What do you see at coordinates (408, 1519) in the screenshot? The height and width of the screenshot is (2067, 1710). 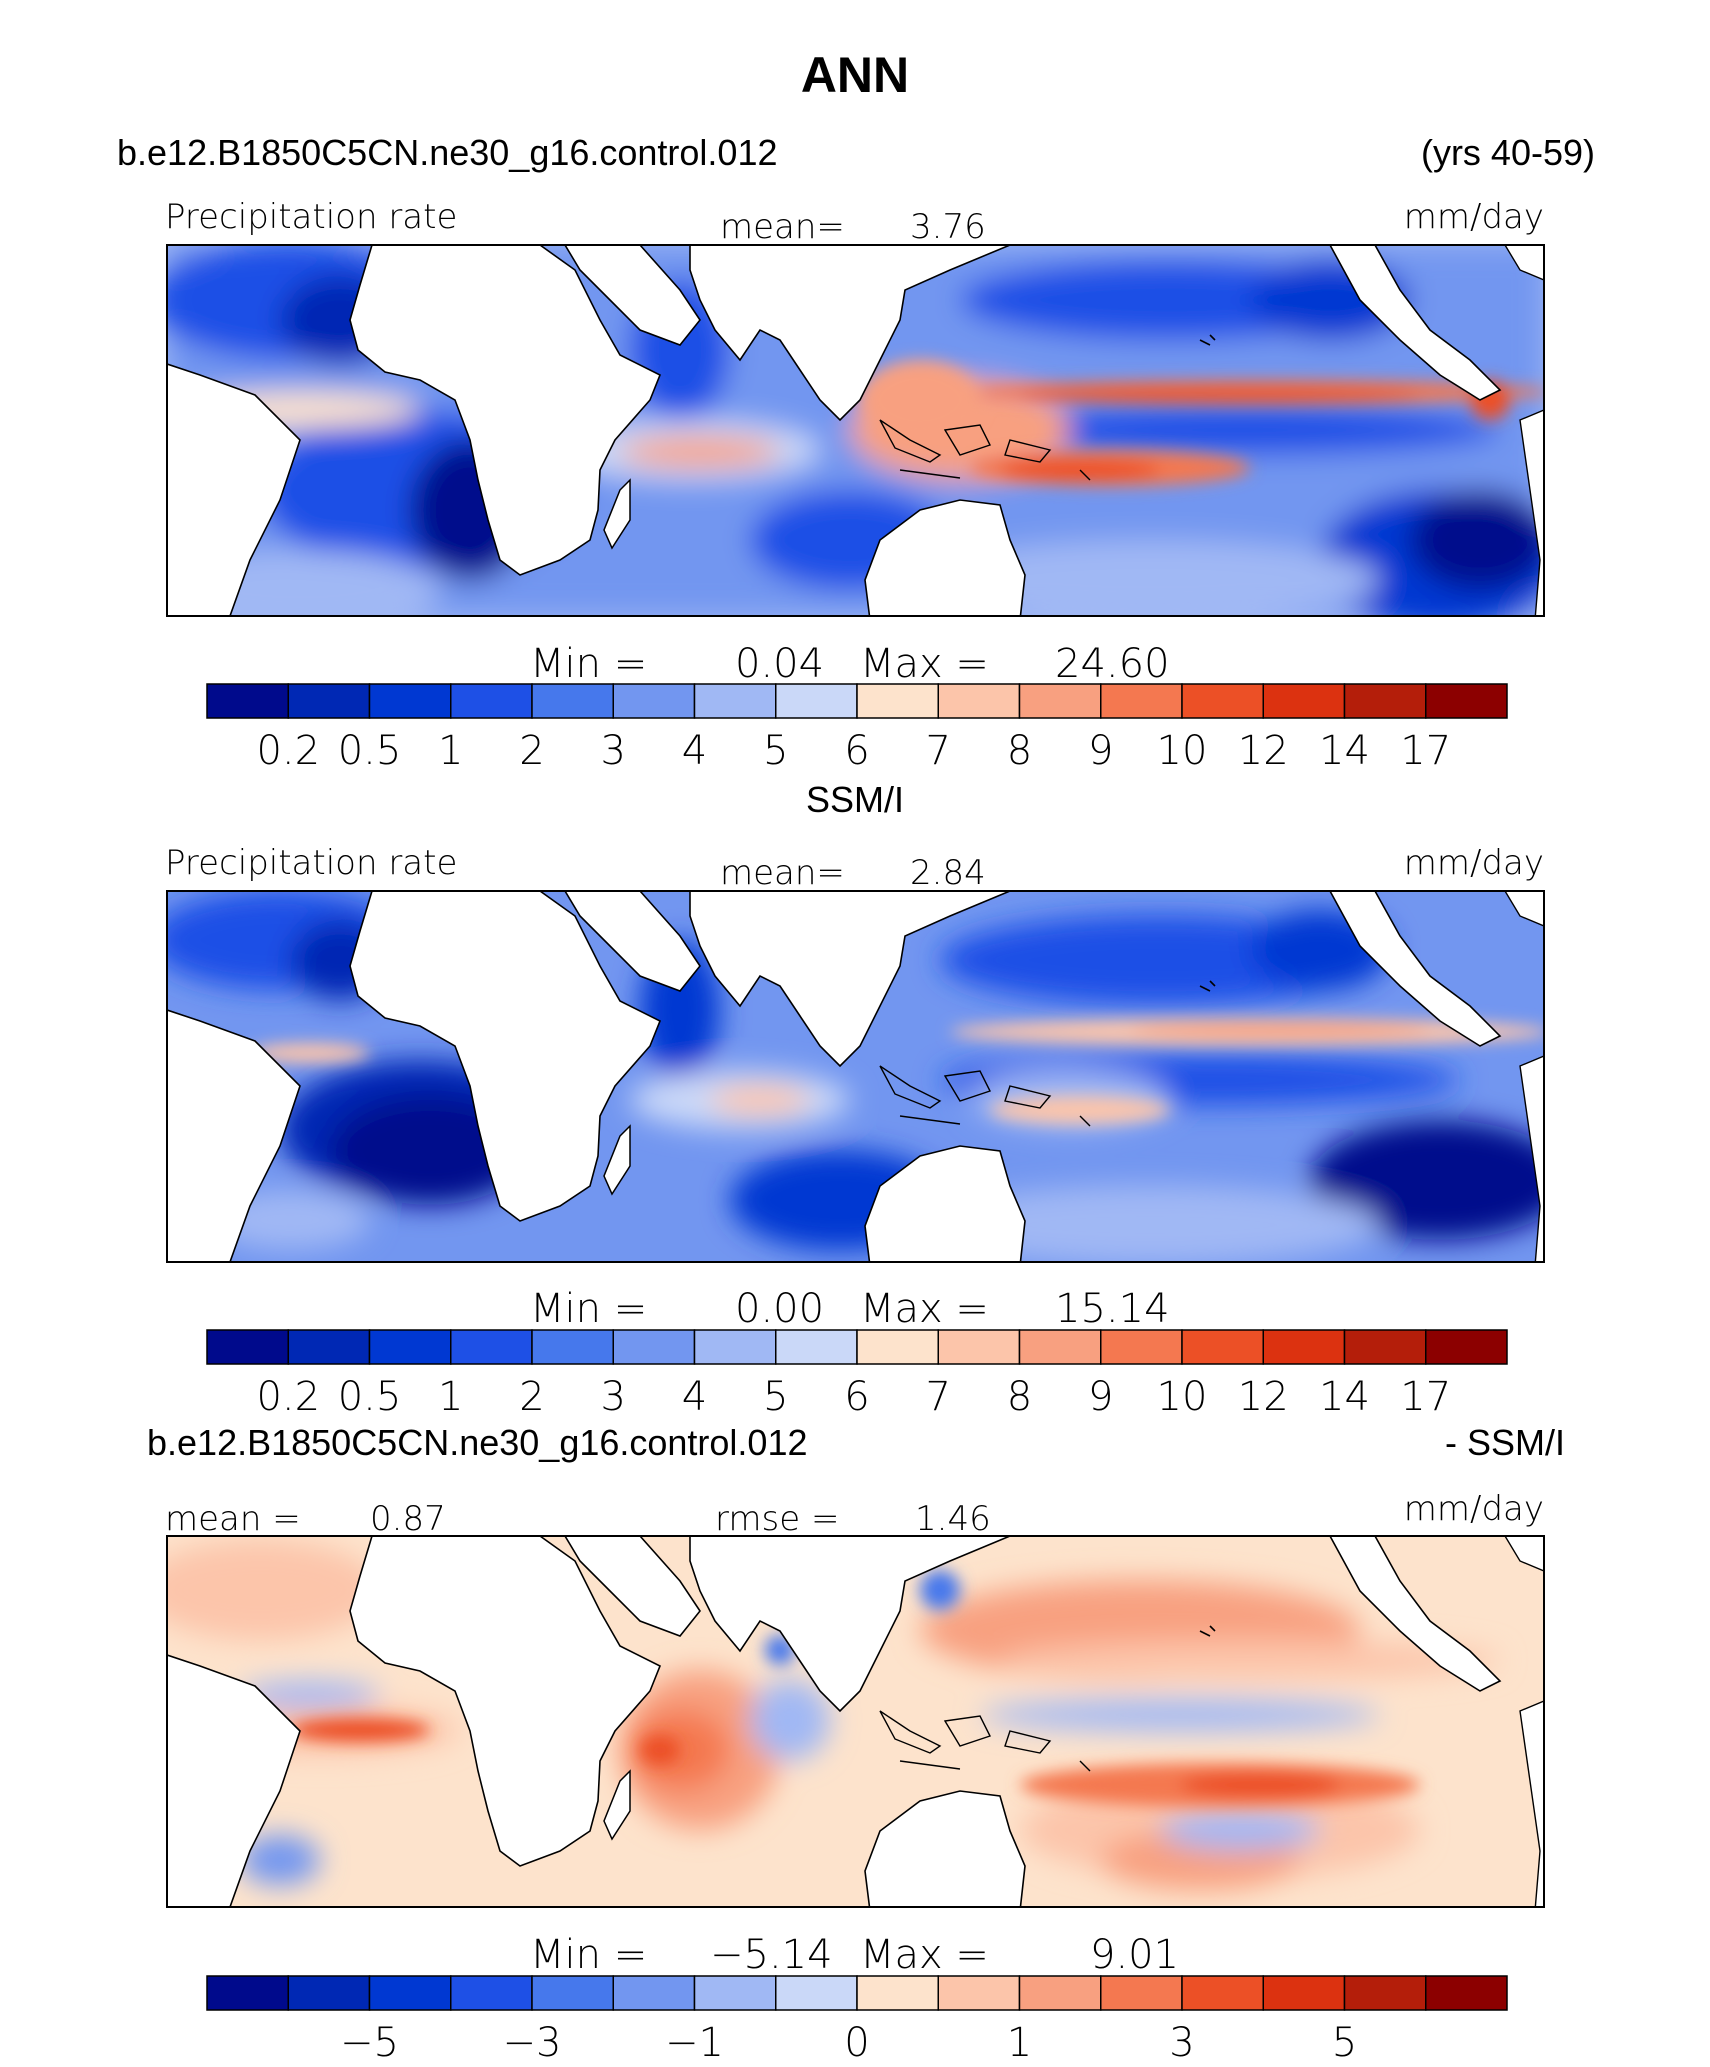 I see `panel3-mean-value: 0.87` at bounding box center [408, 1519].